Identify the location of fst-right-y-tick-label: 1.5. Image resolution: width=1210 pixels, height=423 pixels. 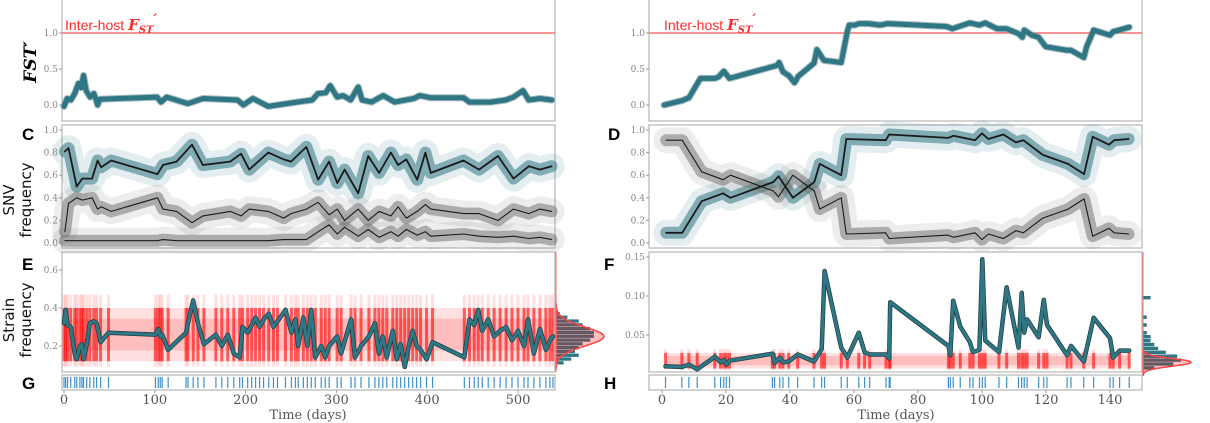
(638, 1).